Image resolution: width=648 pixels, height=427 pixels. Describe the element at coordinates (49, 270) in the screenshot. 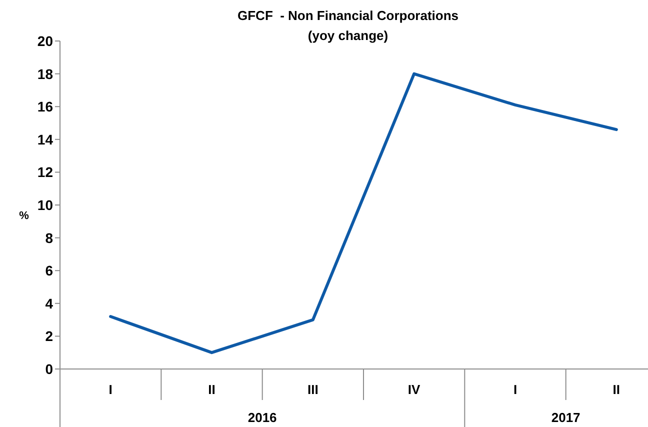

I see `y-tick-label: 6` at that location.